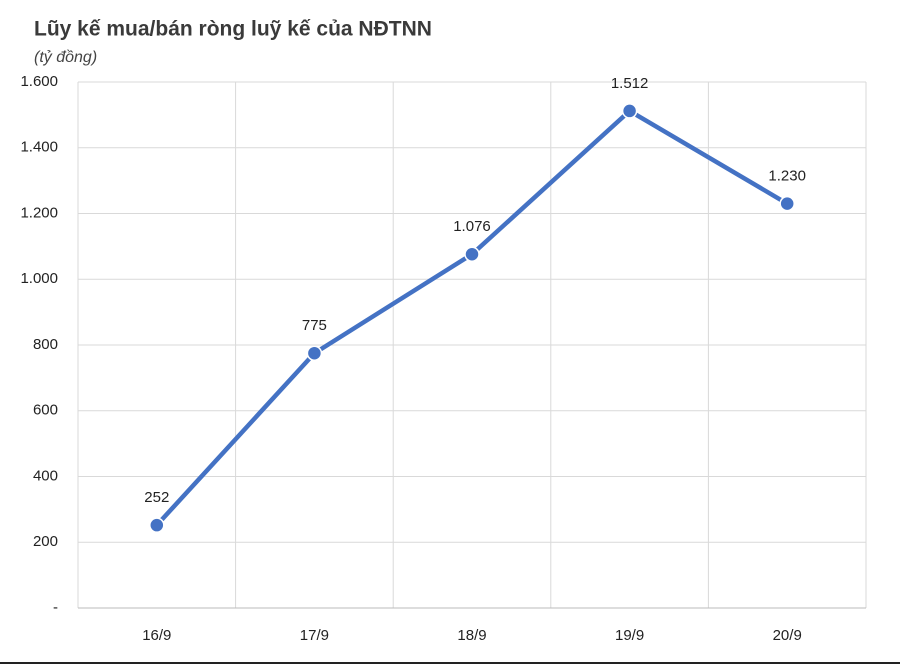 The image size is (900, 667). Describe the element at coordinates (787, 635) in the screenshot. I see `x-tick-label: 20/9` at that location.